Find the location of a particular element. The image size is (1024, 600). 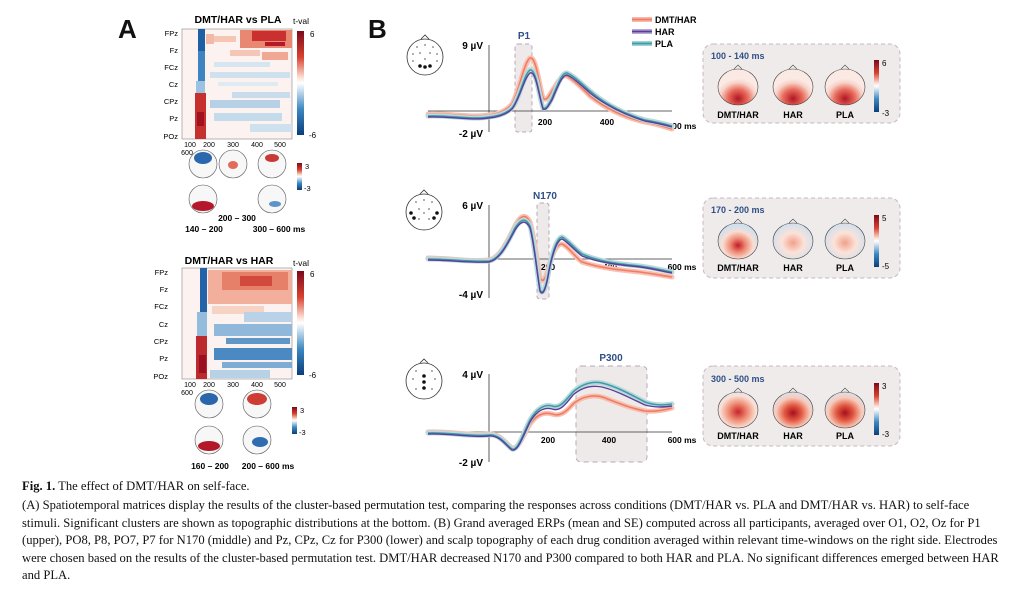

time-window-label: 200 – 600 ms is located at coordinates (268, 466).